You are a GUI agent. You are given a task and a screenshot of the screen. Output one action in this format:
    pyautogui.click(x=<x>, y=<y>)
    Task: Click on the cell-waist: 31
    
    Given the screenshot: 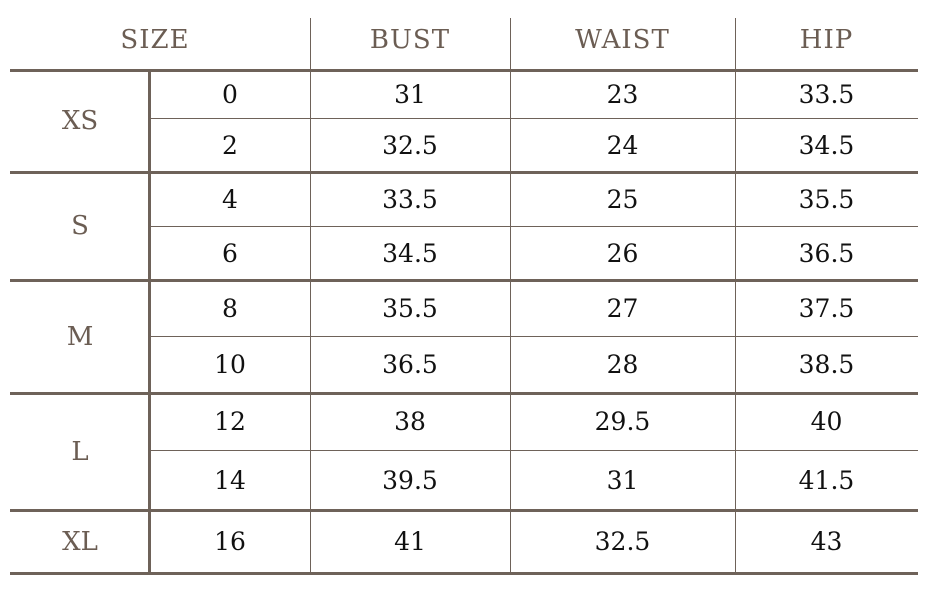 What is the action you would take?
    pyautogui.click(x=622, y=480)
    